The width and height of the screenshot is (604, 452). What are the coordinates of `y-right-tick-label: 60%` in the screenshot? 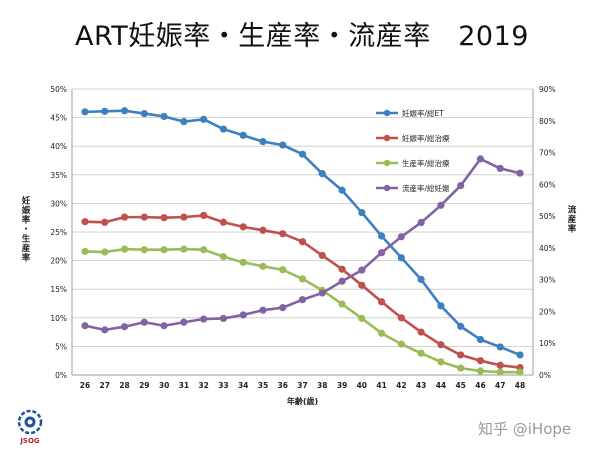 It's located at (547, 184).